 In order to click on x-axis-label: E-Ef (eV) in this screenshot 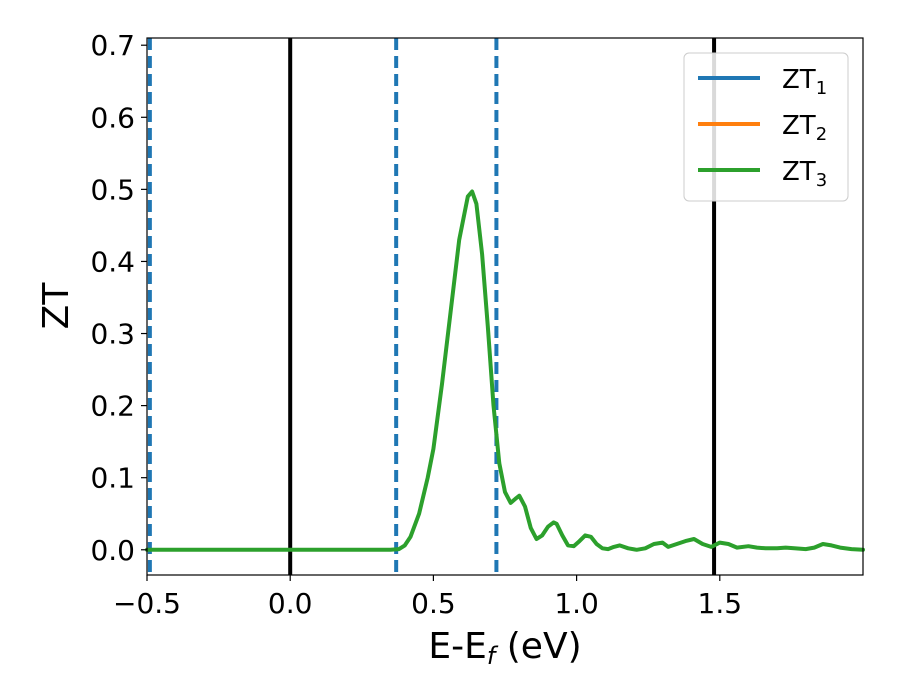, I will do `click(504, 648)`.